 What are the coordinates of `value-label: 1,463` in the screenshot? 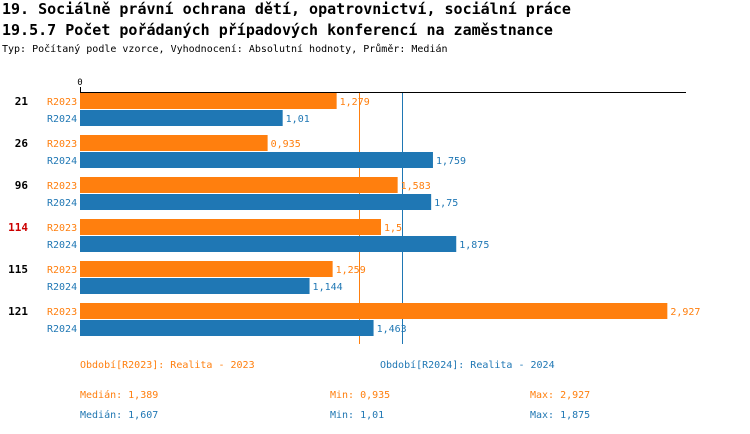 It's located at (392, 329).